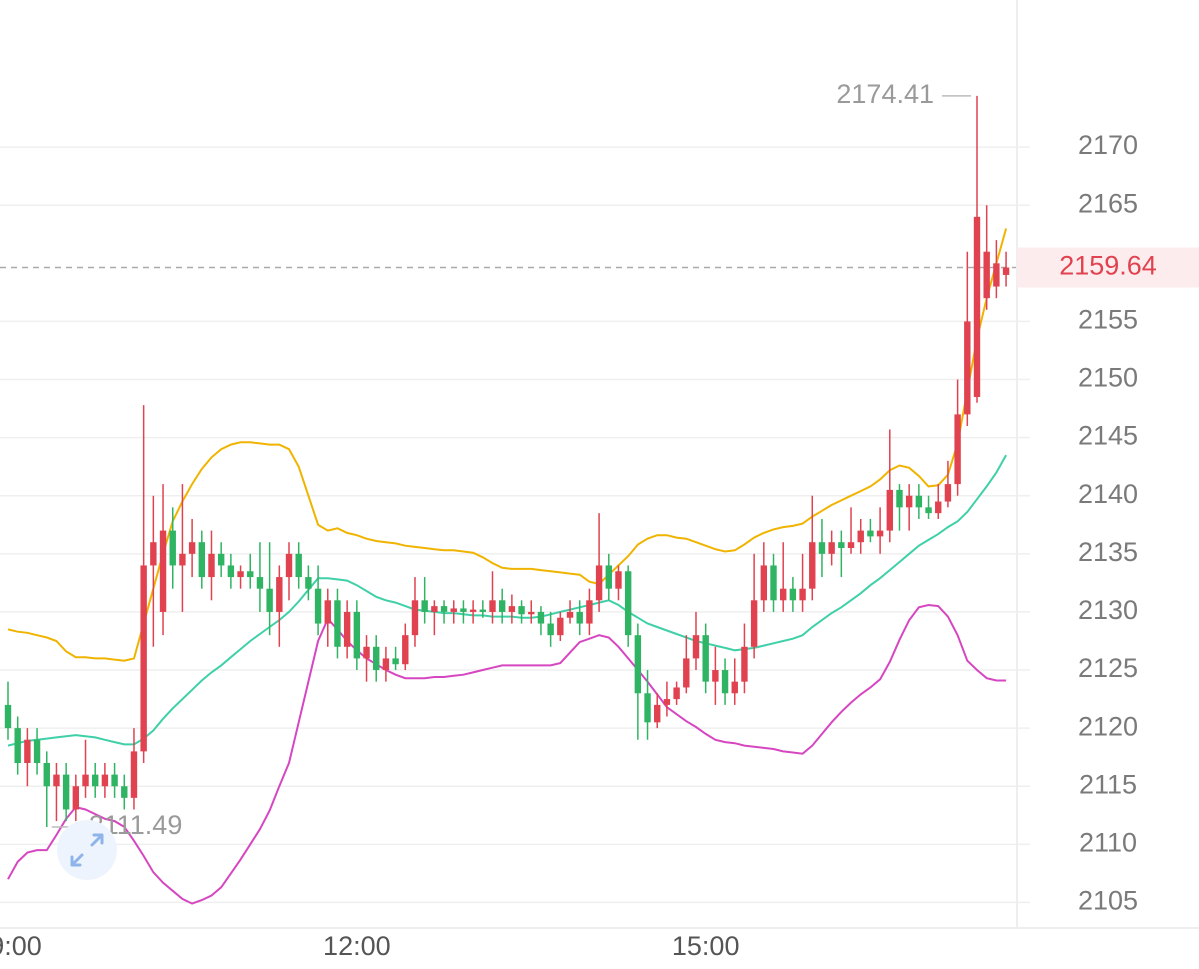 The width and height of the screenshot is (1199, 969). I want to click on y-tick-label: 2150, so click(1108, 378).